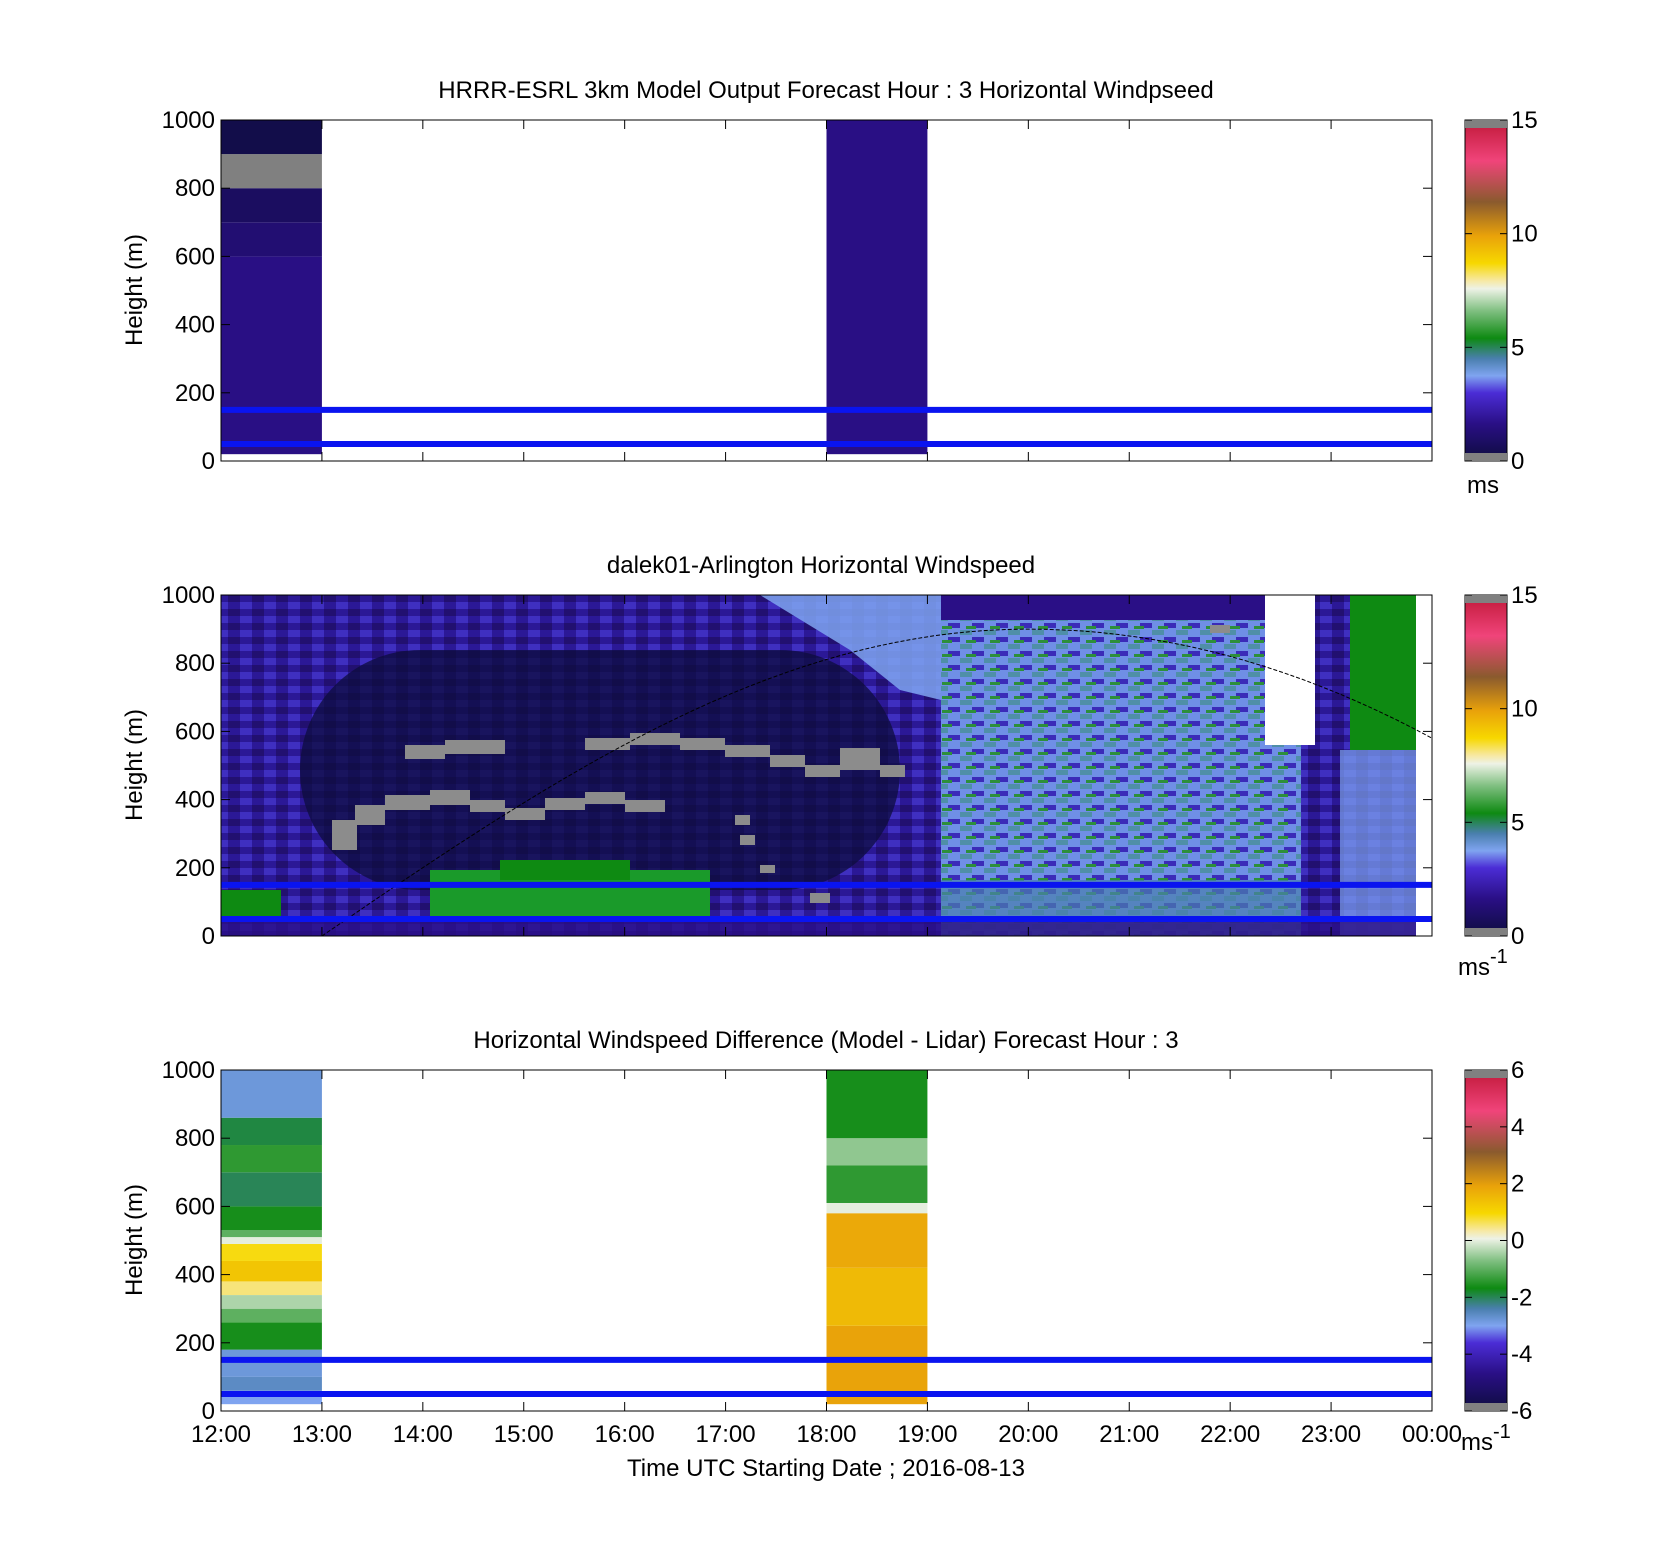 This screenshot has width=1680, height=1561. Describe the element at coordinates (1486, 457) in the screenshot. I see `panel-model-colorbar-nan-low` at that location.